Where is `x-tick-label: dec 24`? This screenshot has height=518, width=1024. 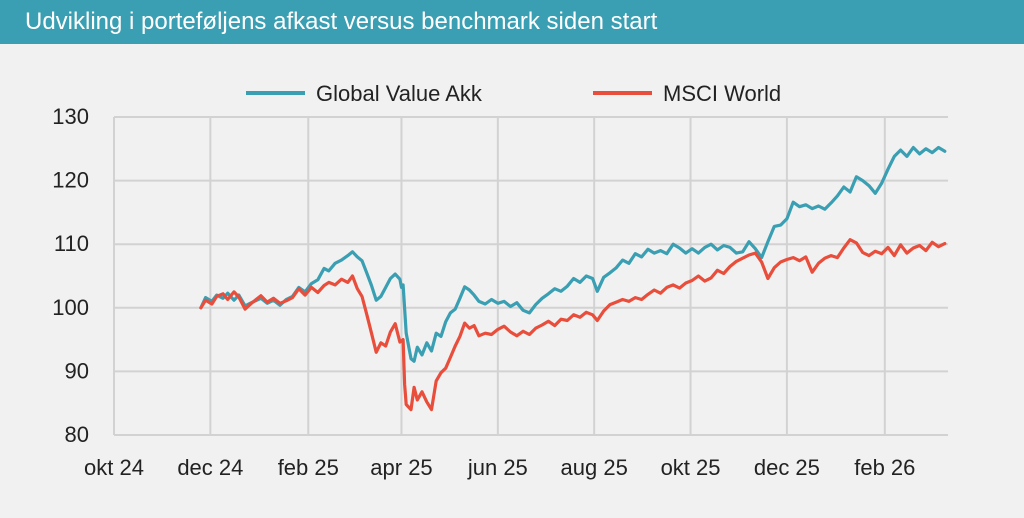
x-tick-label: dec 24 is located at coordinates (210, 467).